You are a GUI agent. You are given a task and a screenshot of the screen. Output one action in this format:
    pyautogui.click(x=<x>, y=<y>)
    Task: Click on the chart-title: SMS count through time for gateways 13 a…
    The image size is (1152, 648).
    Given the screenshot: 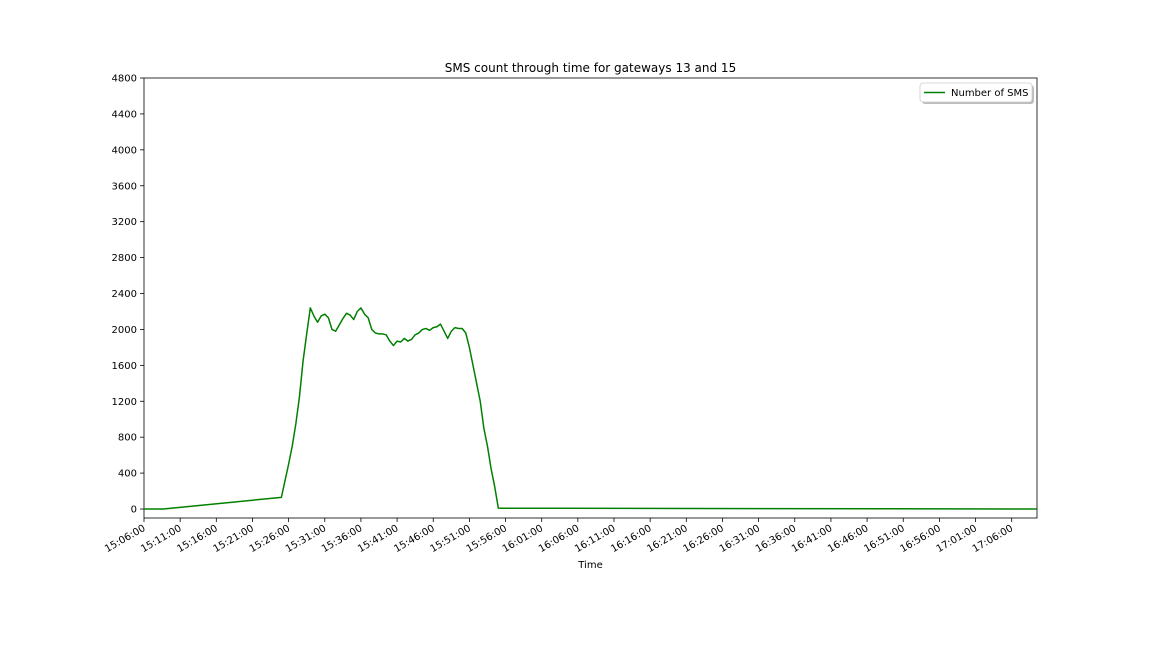 What is the action you would take?
    pyautogui.click(x=590, y=68)
    